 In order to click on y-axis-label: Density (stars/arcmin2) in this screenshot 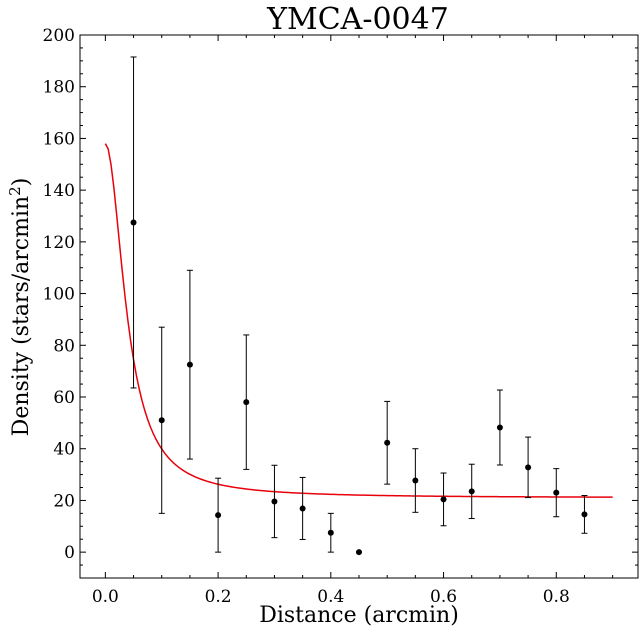, I will do `click(20, 307)`.